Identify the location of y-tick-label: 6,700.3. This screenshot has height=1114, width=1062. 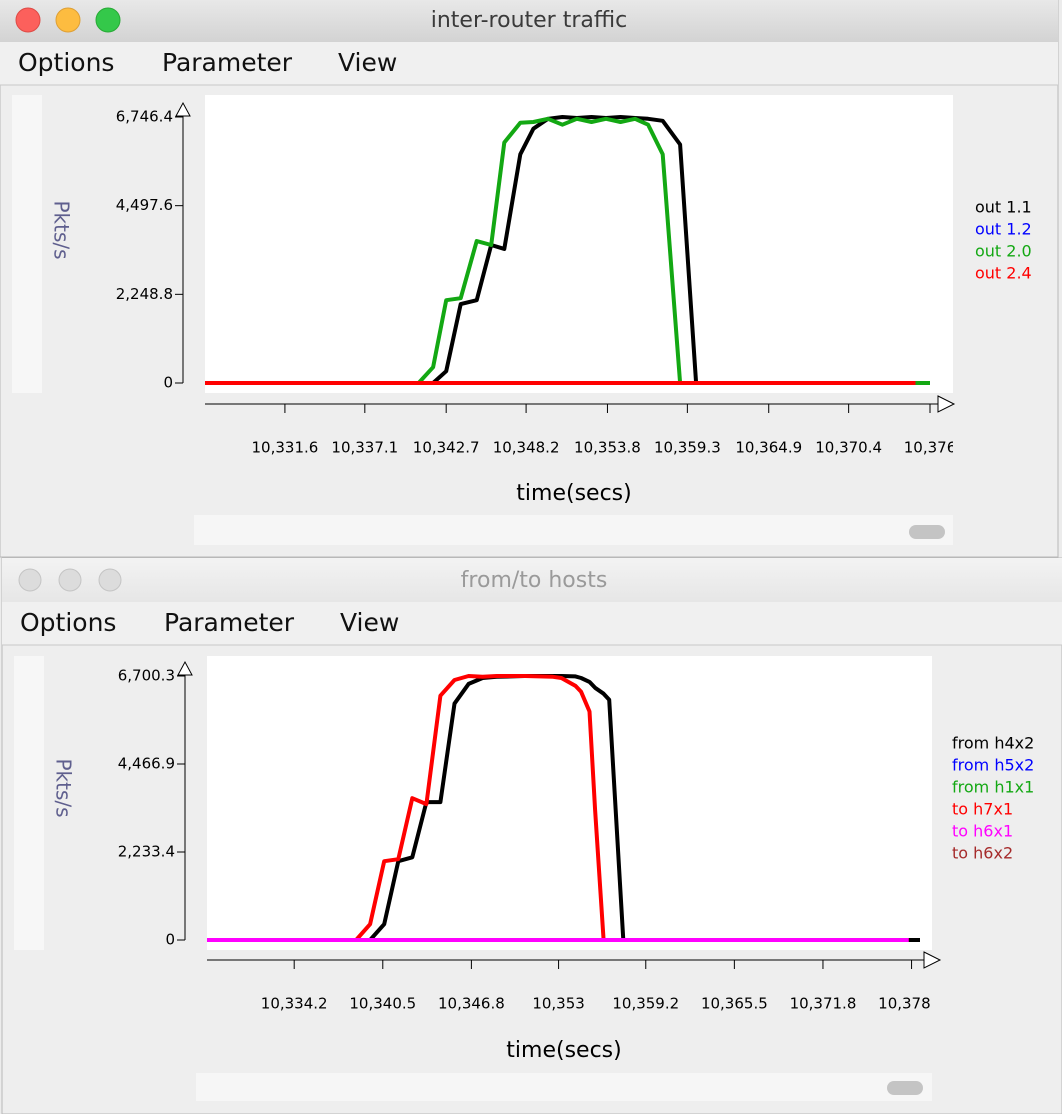
(146, 676).